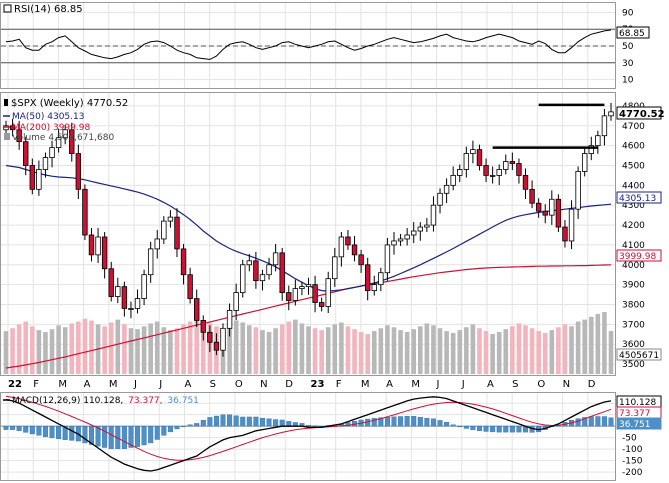 This screenshot has width=669, height=483. What do you see at coordinates (632, 450) in the screenshot?
I see `macd-tick-label: -100` at bounding box center [632, 450].